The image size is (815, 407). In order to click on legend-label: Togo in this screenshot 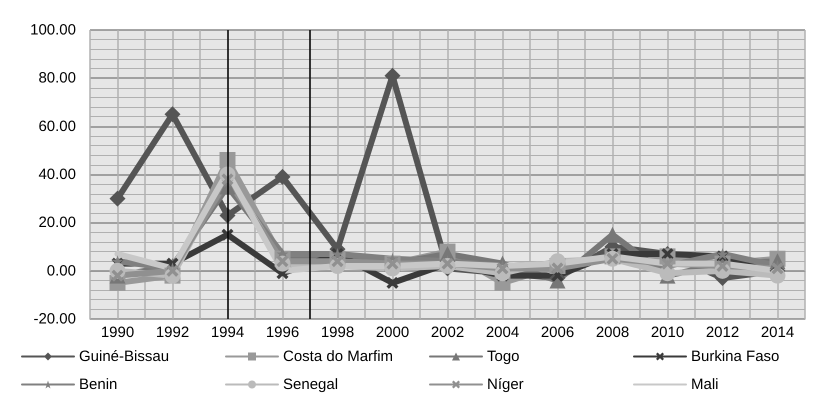, I will do `click(503, 356)`.